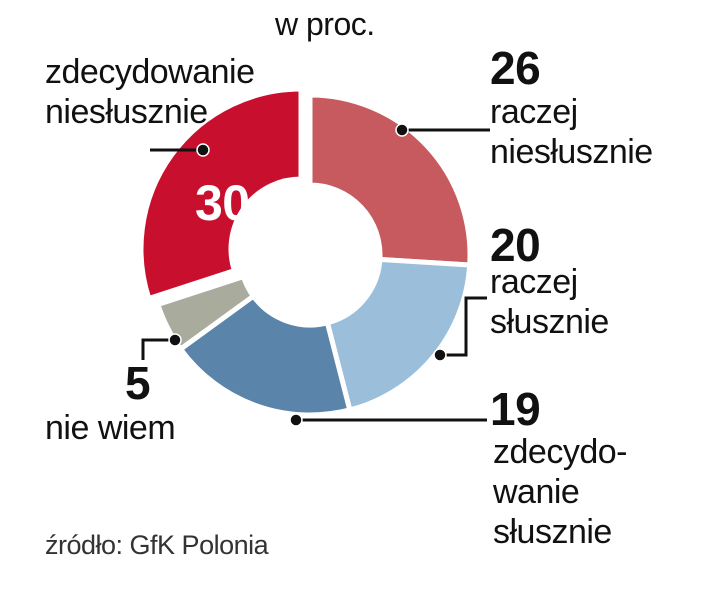 This screenshot has height=607, width=720. What do you see at coordinates (549, 302) in the screenshot?
I see `category-label: raczej słusznie` at bounding box center [549, 302].